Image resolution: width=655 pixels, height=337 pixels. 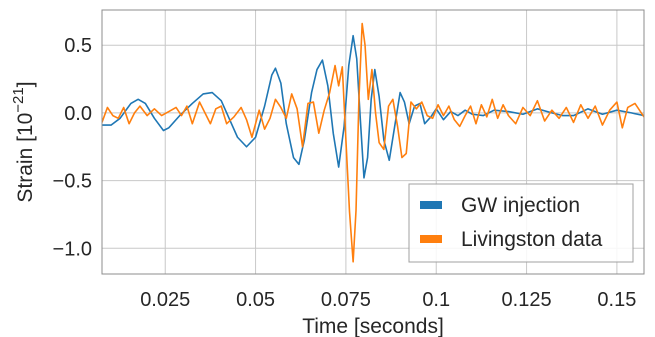 What do you see at coordinates (373, 326) in the screenshot?
I see `x-axis-label: Time [seconds]` at bounding box center [373, 326].